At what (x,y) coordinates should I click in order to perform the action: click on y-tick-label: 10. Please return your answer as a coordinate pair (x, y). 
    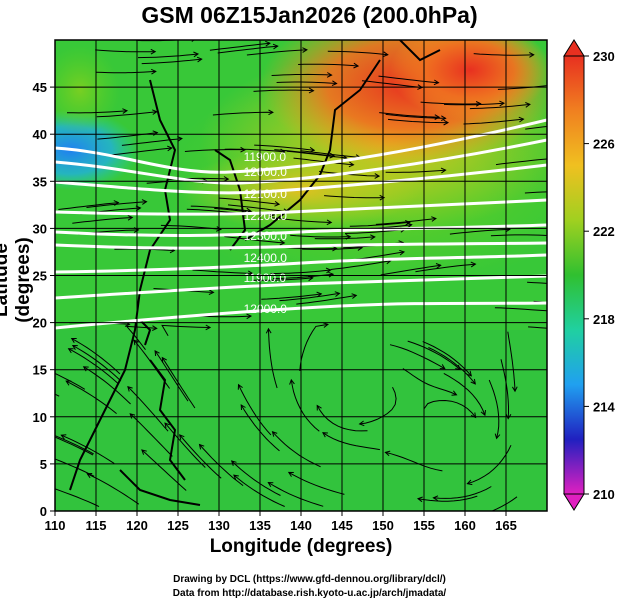
    Looking at the image, I should click on (40, 417).